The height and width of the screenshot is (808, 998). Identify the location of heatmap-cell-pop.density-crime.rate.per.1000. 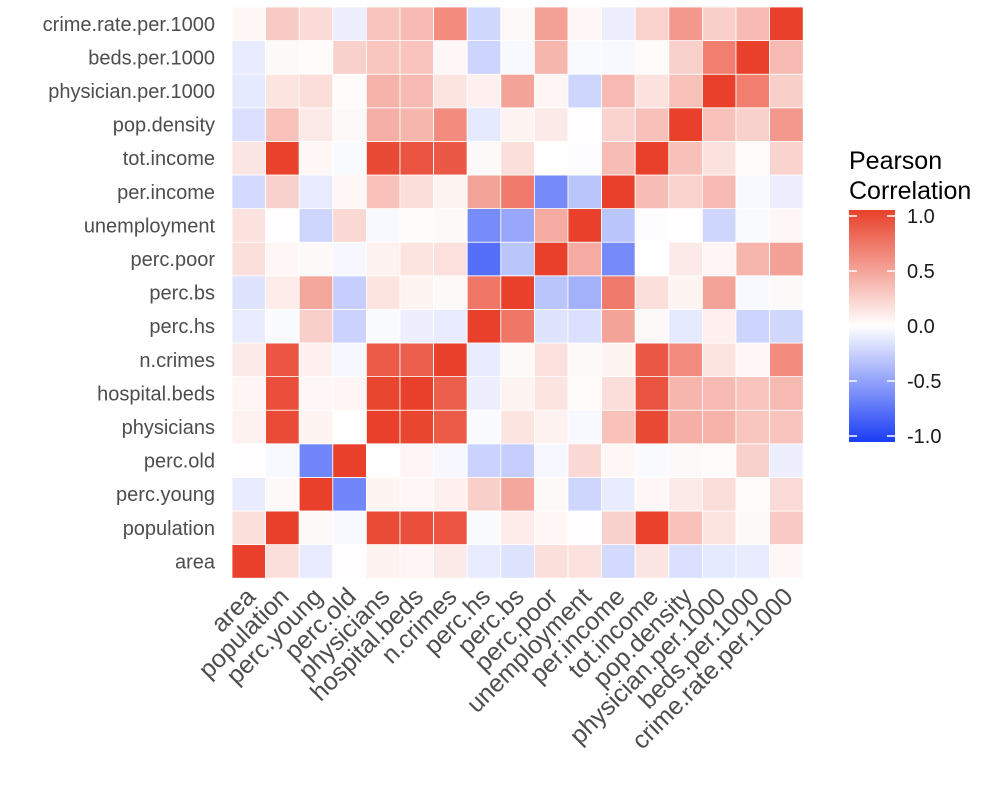
(786, 124).